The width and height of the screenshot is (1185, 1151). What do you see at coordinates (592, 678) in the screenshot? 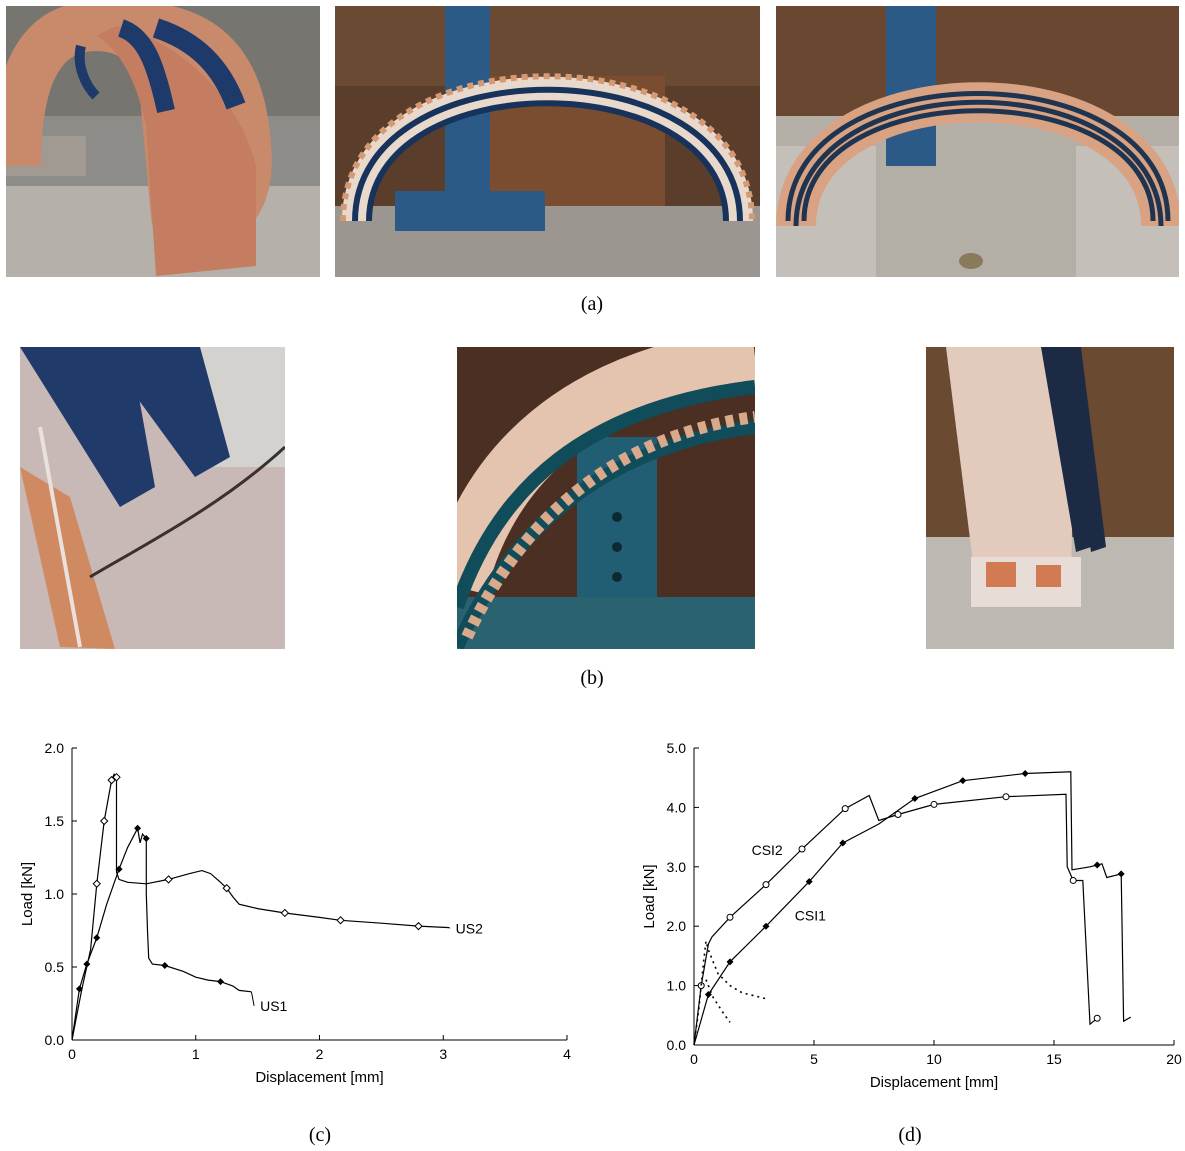
I see `caption-b: (b)` at bounding box center [592, 678].